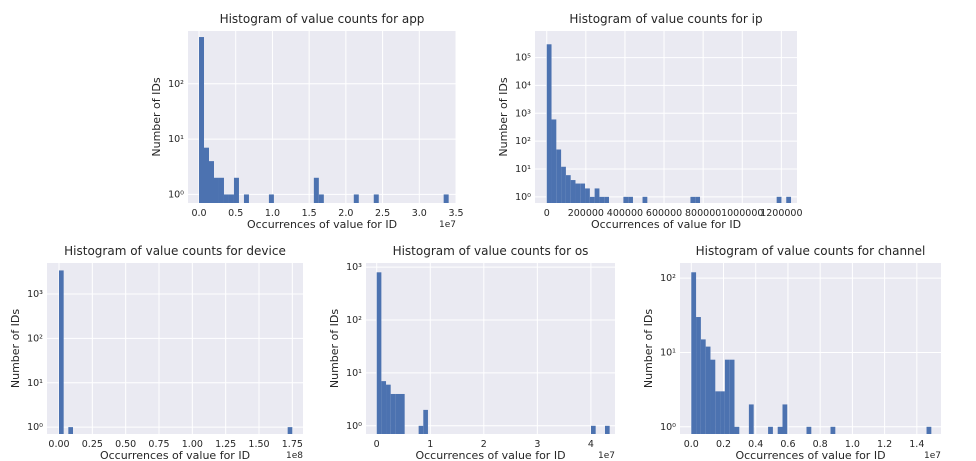 Image resolution: width=976 pixels, height=461 pixels. What do you see at coordinates (916, 444) in the screenshot?
I see `x-tick-label: 1.4` at bounding box center [916, 444].